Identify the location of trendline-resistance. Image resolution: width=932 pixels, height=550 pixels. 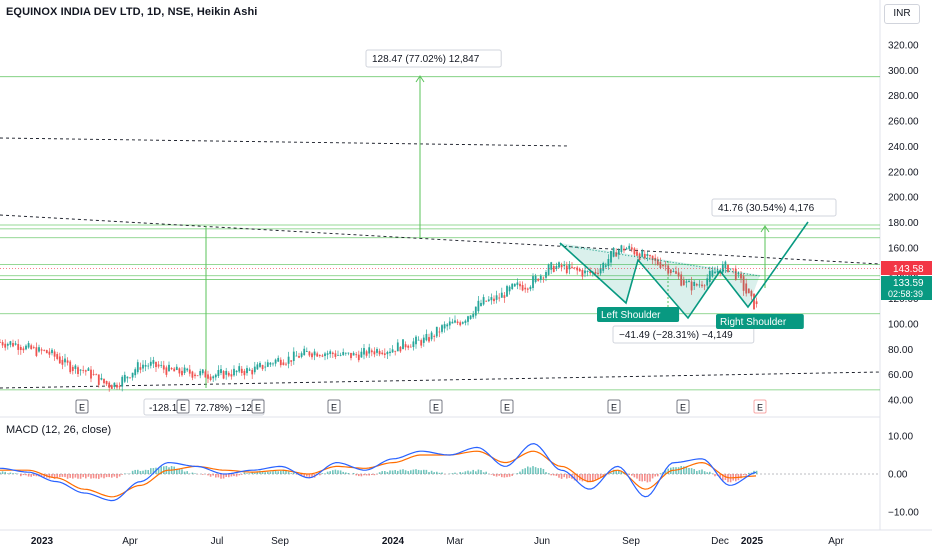
(284, 142).